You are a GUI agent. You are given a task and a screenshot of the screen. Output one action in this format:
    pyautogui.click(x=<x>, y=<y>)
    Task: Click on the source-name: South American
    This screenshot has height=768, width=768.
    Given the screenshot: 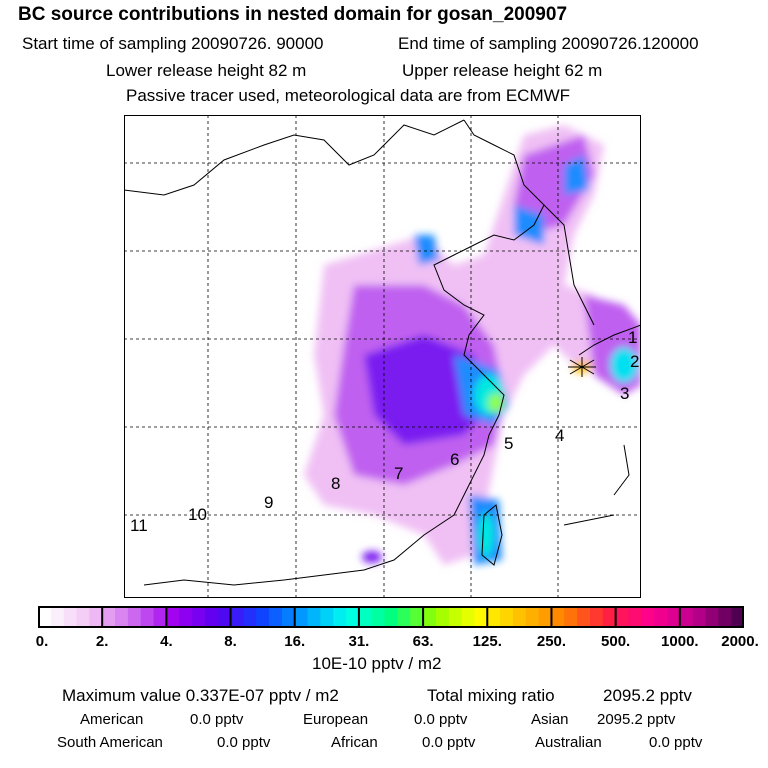 What is the action you would take?
    pyautogui.click(x=110, y=742)
    